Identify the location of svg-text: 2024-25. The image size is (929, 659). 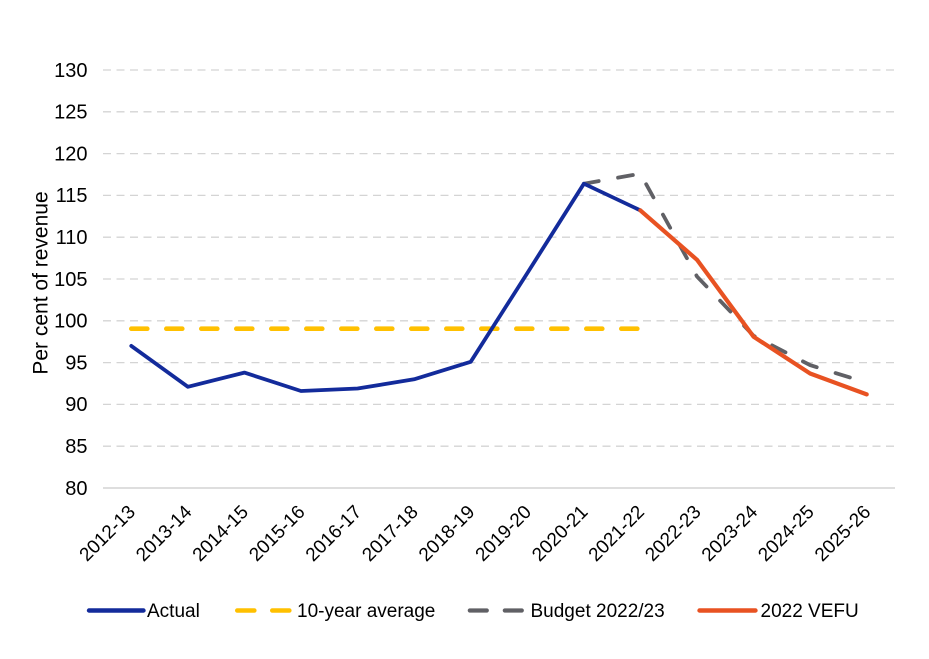
(786, 534).